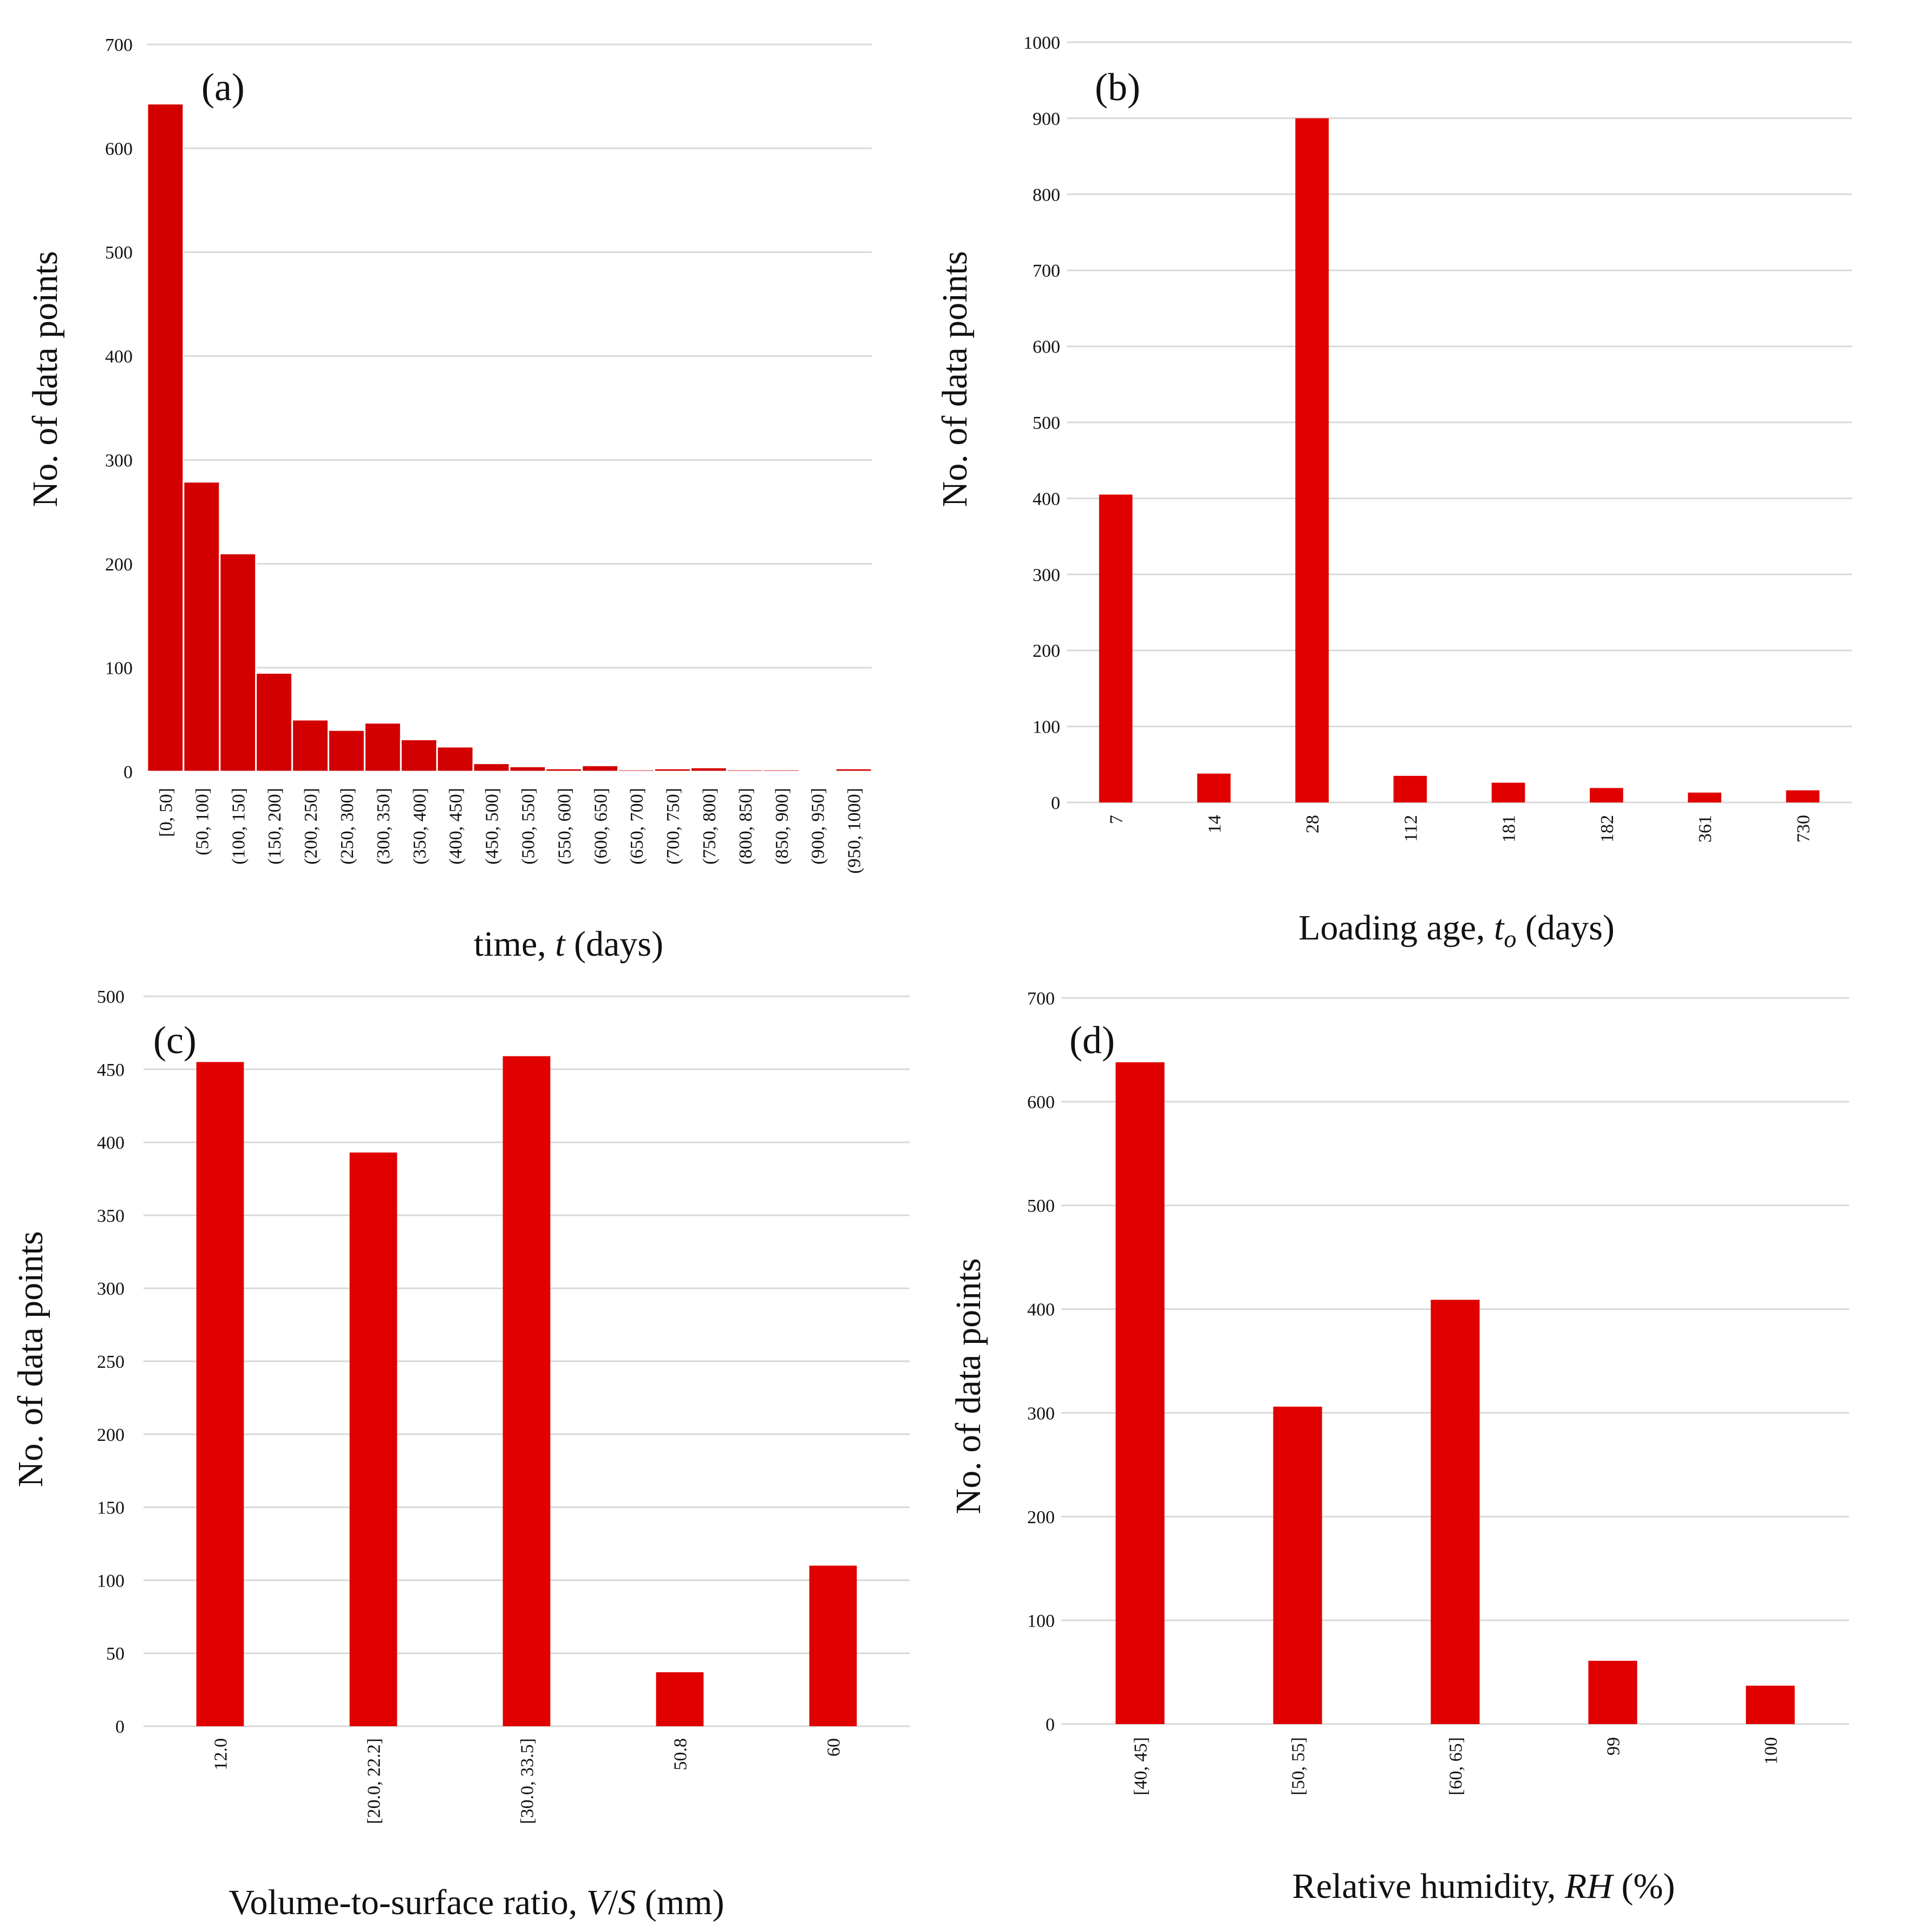 The image size is (1913, 1932). Describe the element at coordinates (528, 826) in the screenshot. I see `panel-a-xtick-label: (500, 550]` at that location.